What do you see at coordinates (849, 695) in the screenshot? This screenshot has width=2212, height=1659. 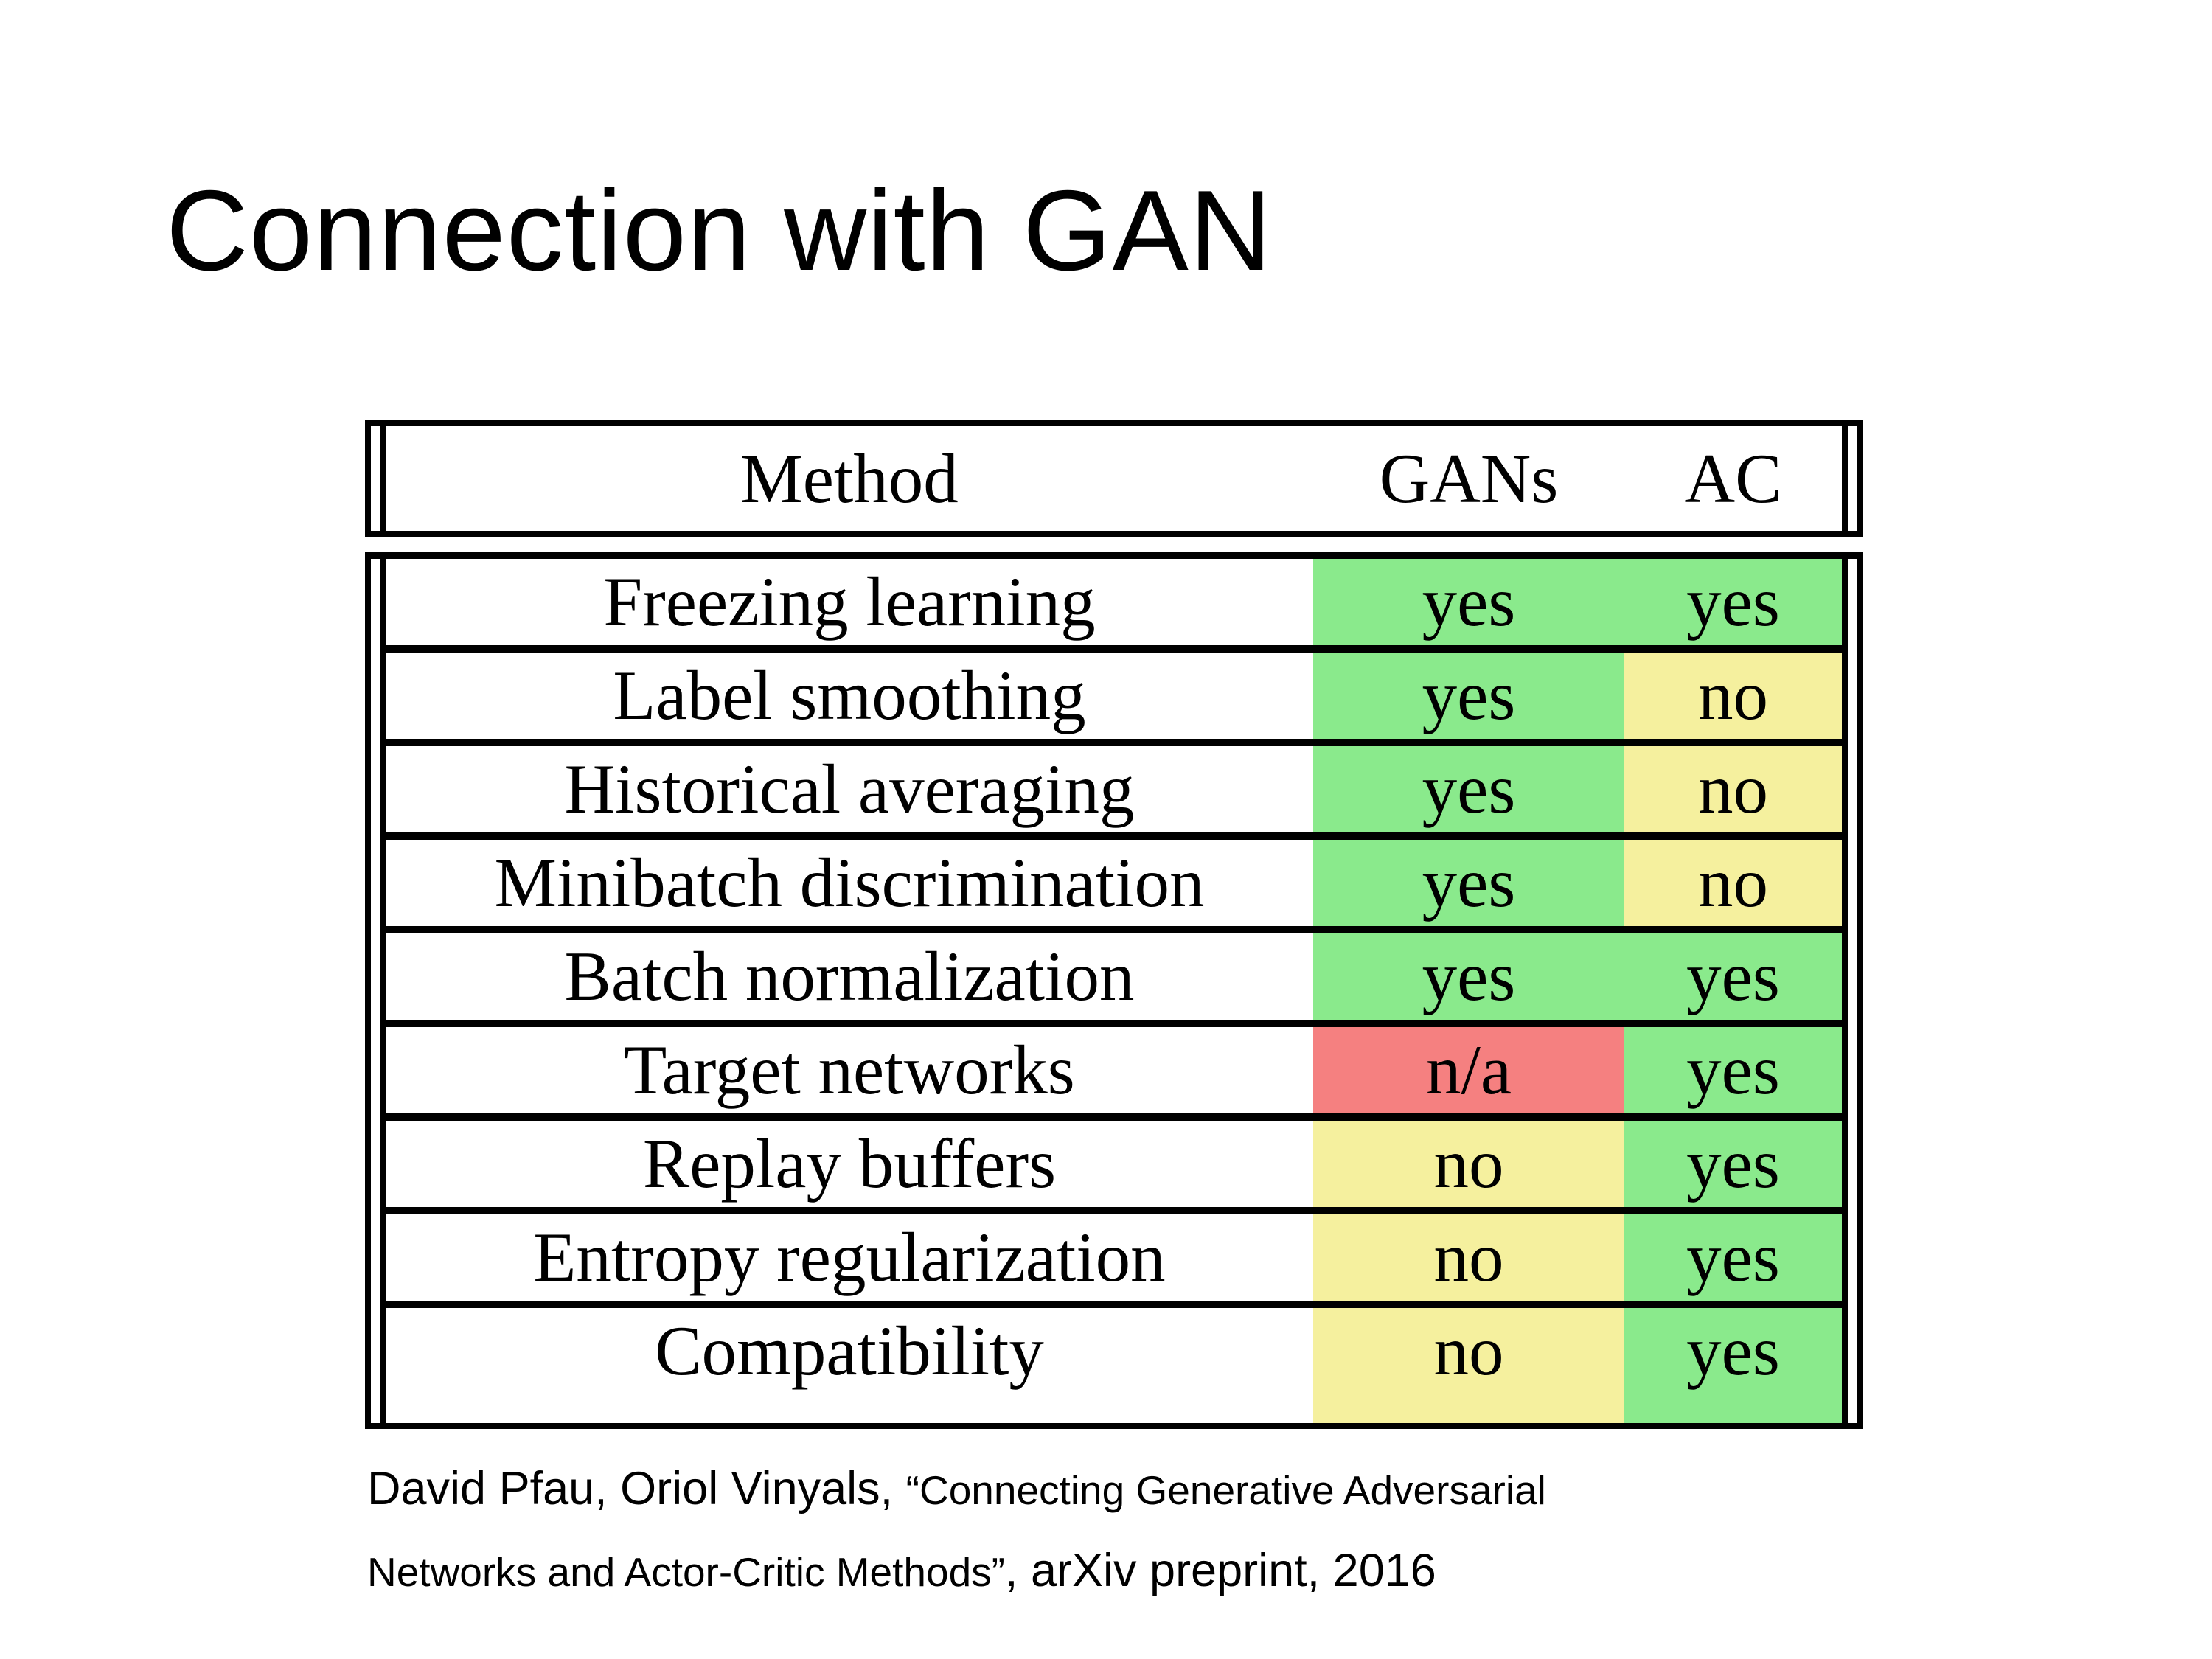 I see `method-cell: Label smoothing` at bounding box center [849, 695].